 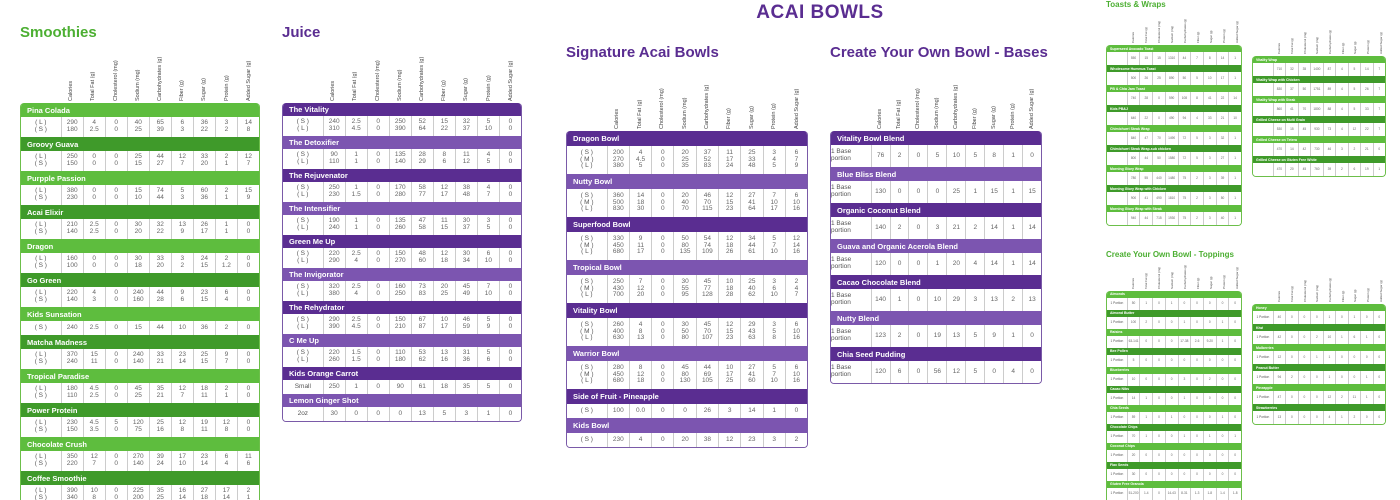 I want to click on column-header-sugar-g: Sugar (g), so click(x=1355, y=47).